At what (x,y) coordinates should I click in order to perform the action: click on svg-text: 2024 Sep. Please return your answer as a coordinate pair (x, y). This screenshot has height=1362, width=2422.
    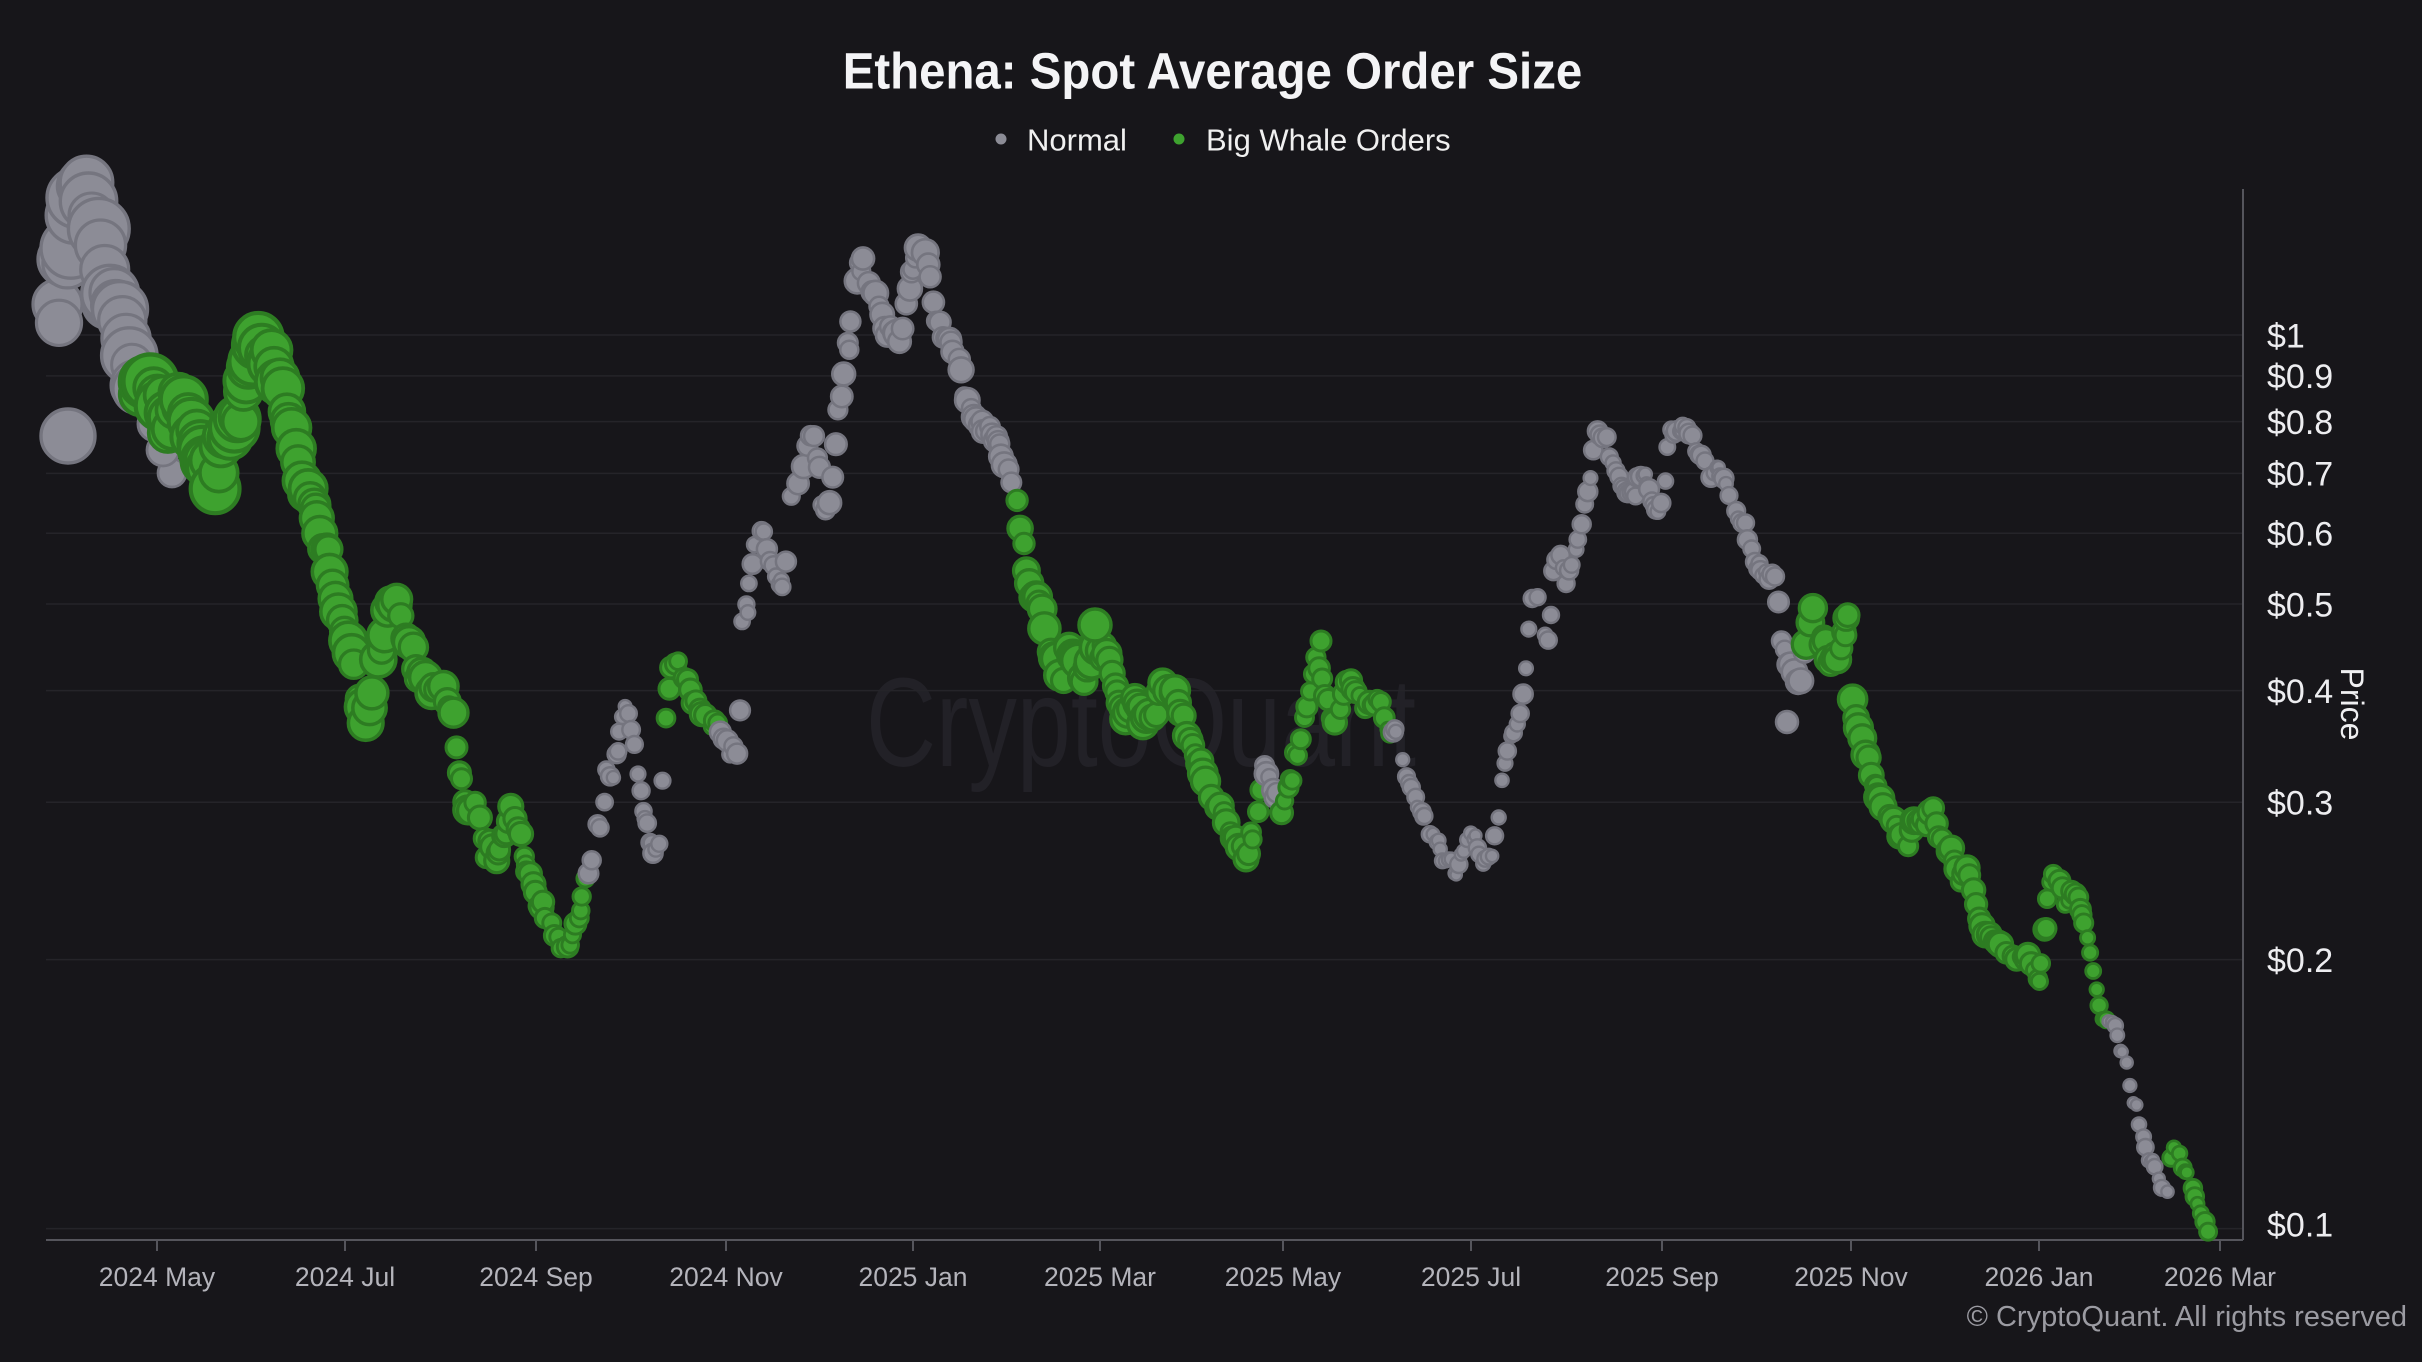
    Looking at the image, I should click on (535, 1277).